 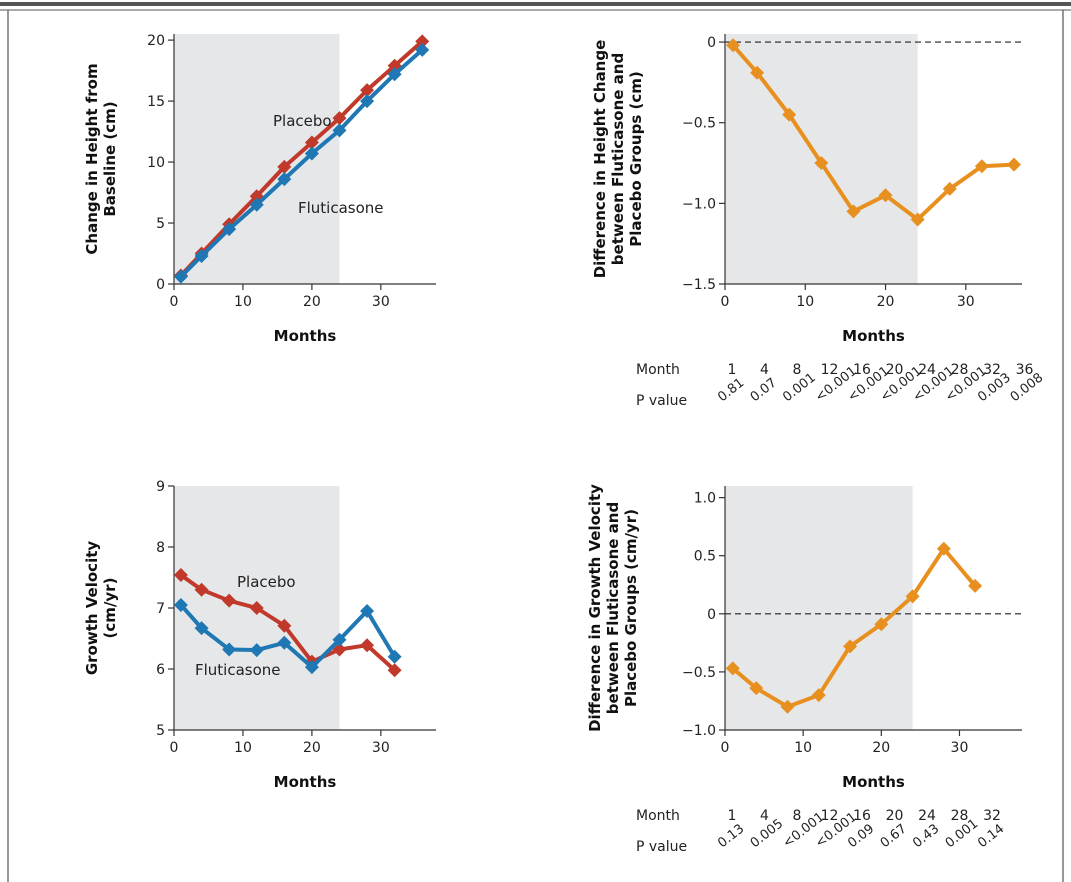 I want to click on pvalue-value: 0.43, so click(x=926, y=837).